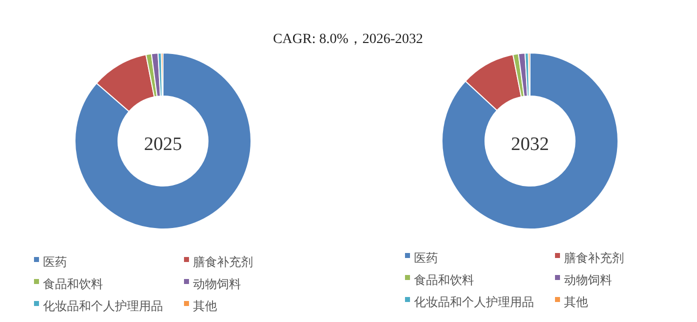 This screenshot has width=697, height=322. What do you see at coordinates (163, 144) in the screenshot?
I see `text: 2025` at bounding box center [163, 144].